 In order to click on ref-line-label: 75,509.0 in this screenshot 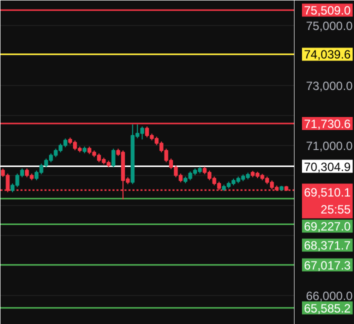, I will do `click(328, 11)`.